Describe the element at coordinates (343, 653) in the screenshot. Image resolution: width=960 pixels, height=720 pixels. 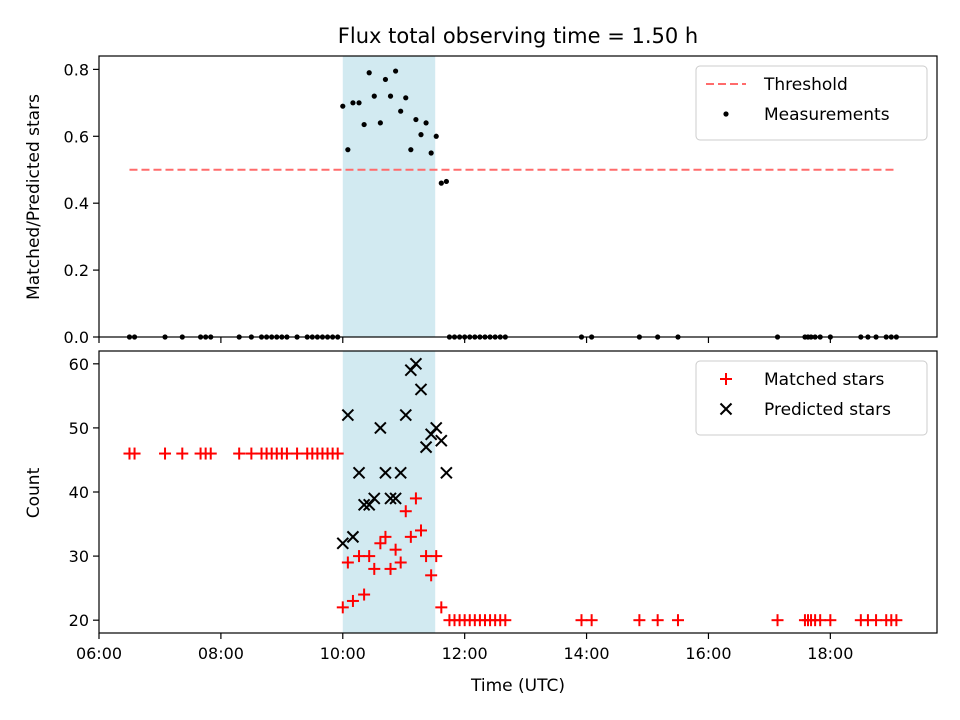
I see `x-tick-label: 10:00` at that location.